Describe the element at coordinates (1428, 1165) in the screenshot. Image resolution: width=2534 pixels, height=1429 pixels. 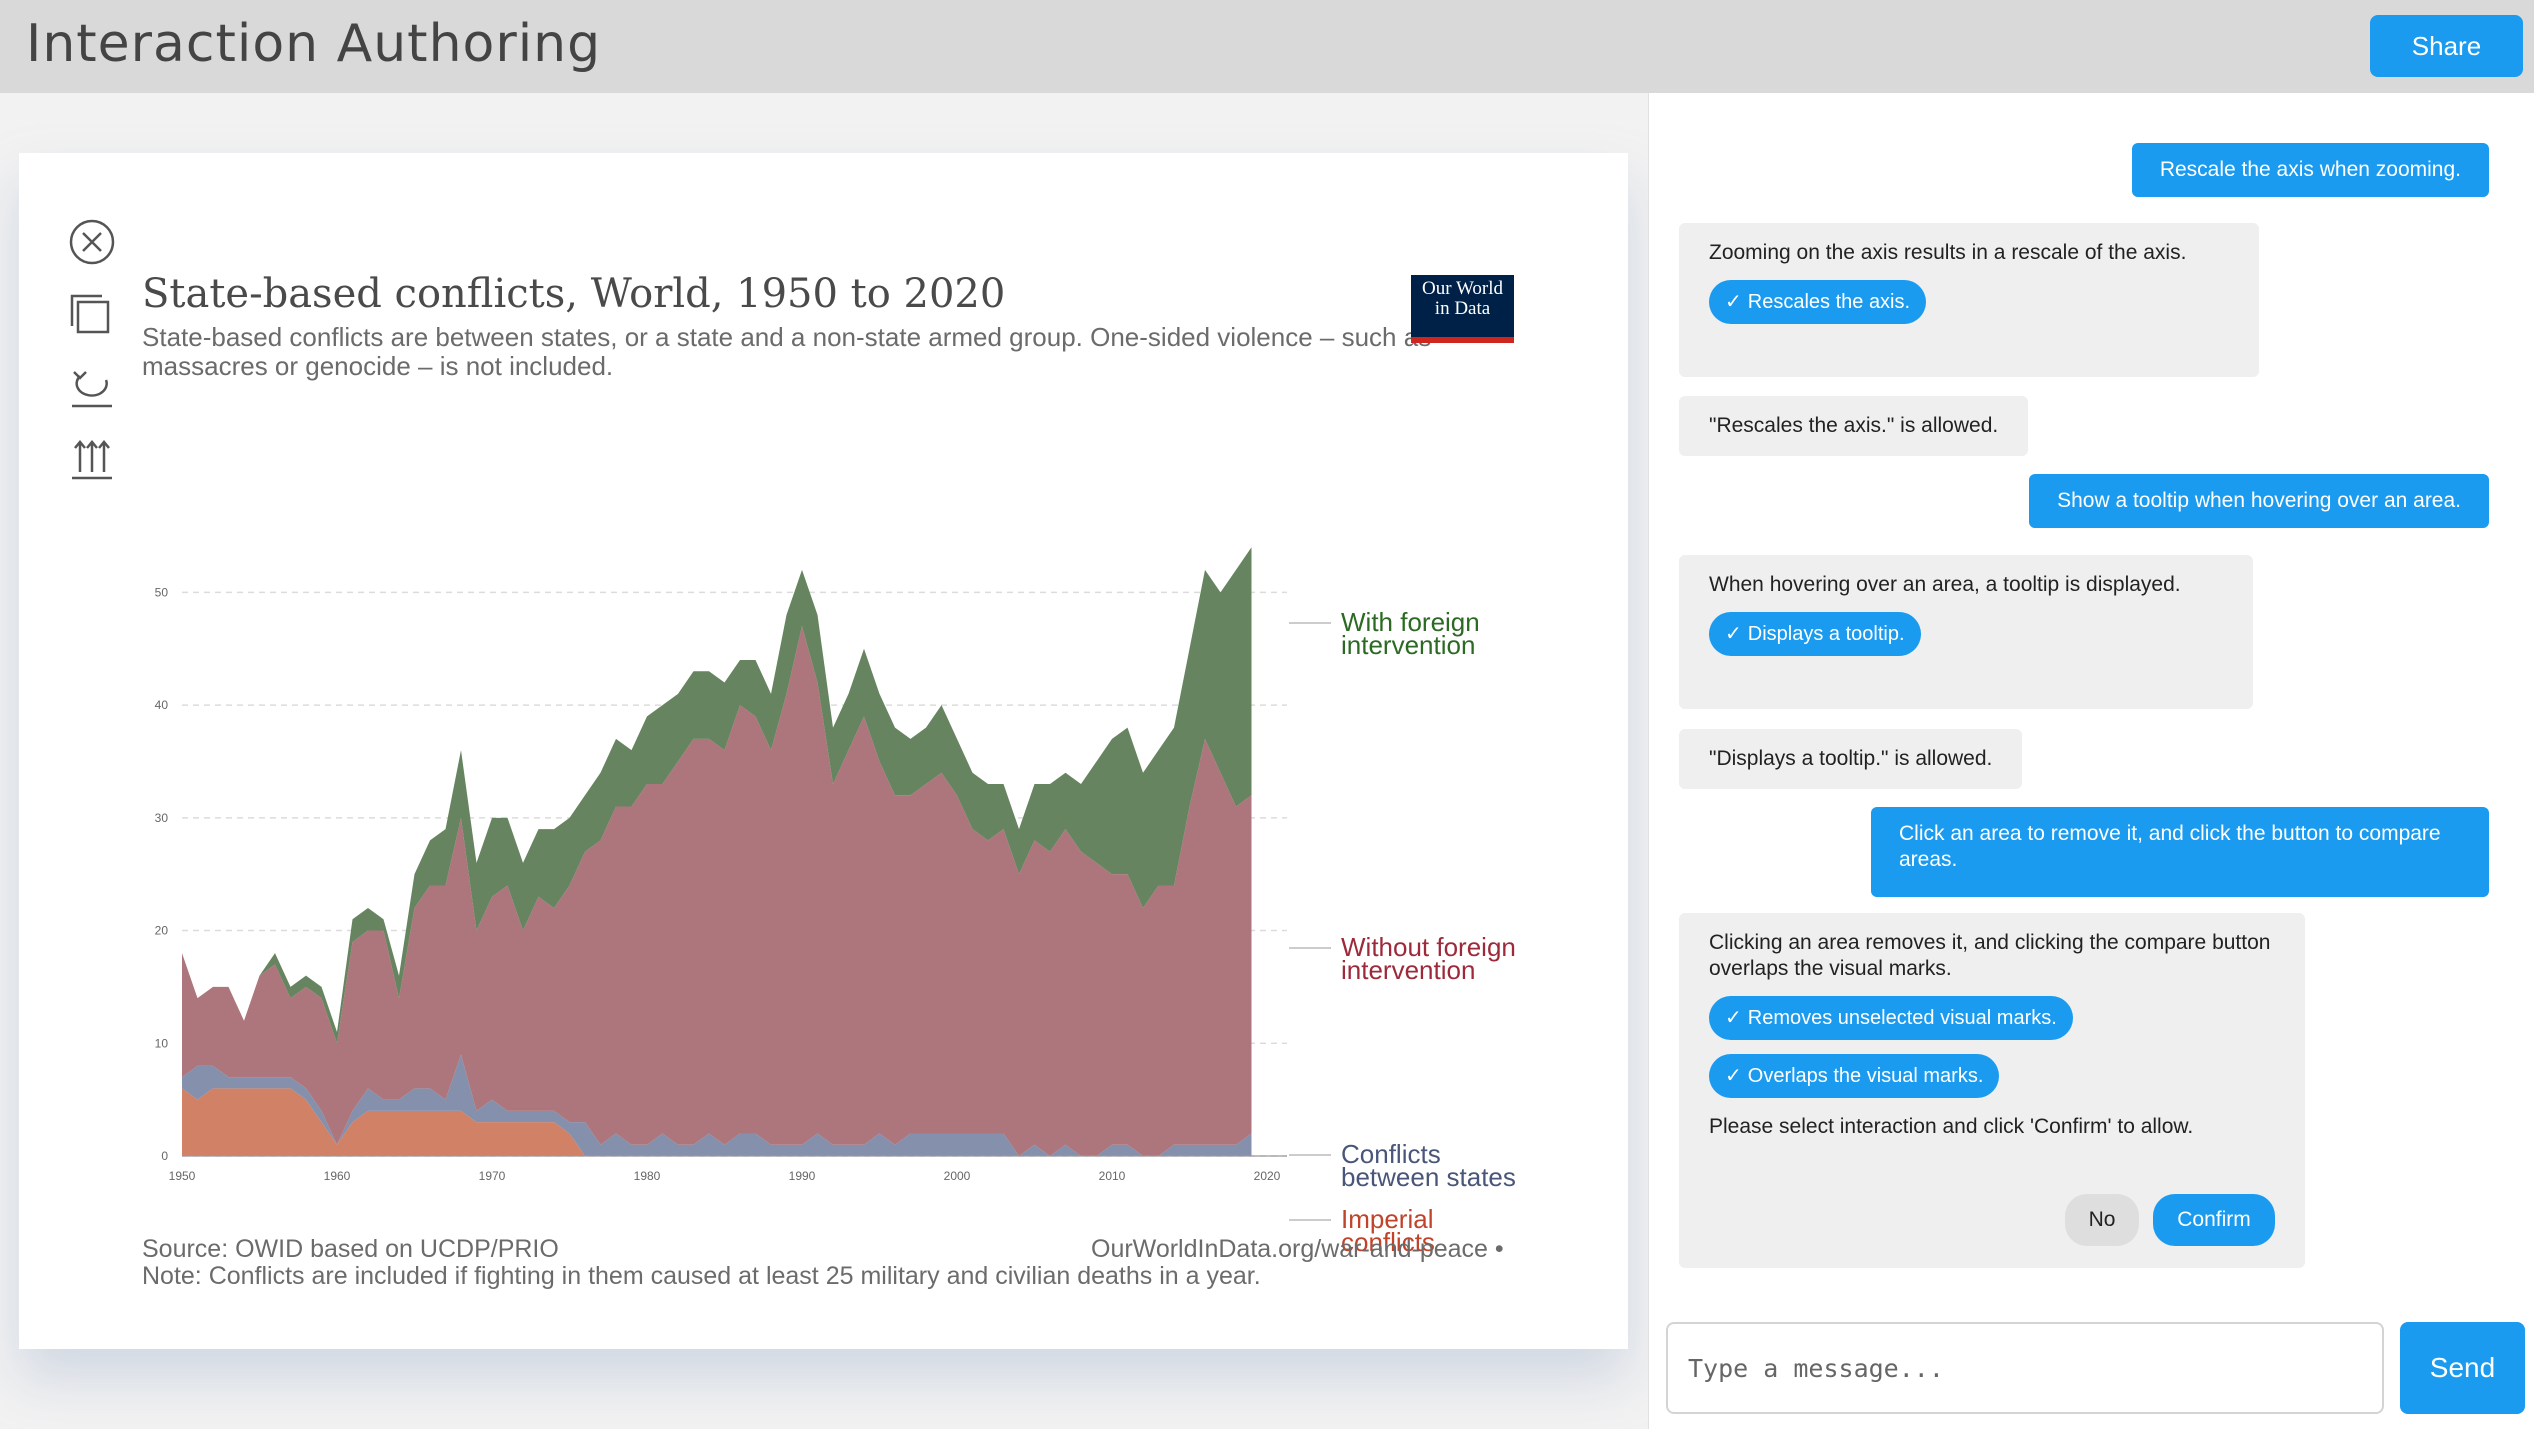
I see `legend-label: Conflicts between states` at that location.